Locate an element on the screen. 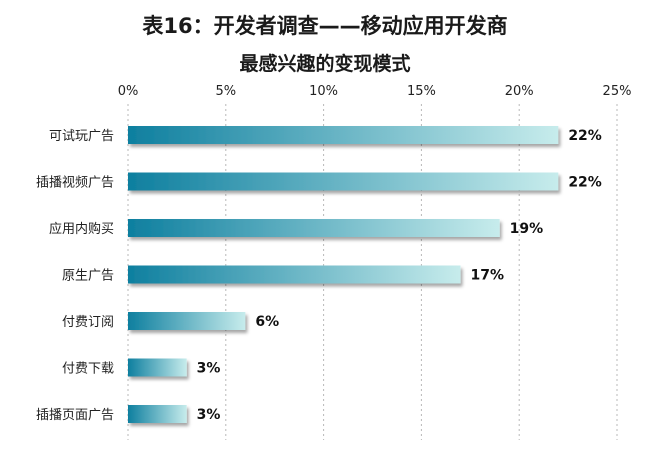 This screenshot has width=650, height=458. category-label: 插播页面广告 is located at coordinates (75, 415).